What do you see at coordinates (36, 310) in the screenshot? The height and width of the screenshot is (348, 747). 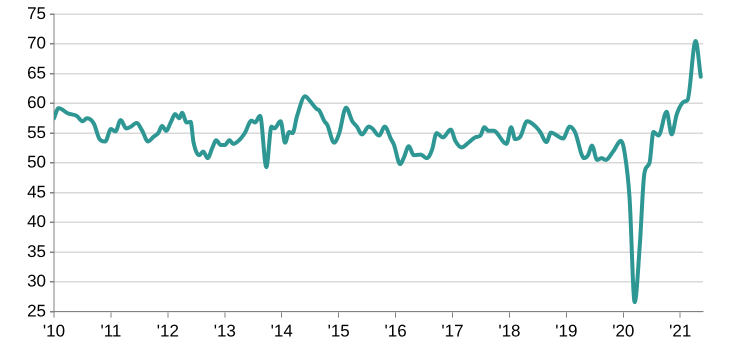 I see `y-tick-label: 25` at bounding box center [36, 310].